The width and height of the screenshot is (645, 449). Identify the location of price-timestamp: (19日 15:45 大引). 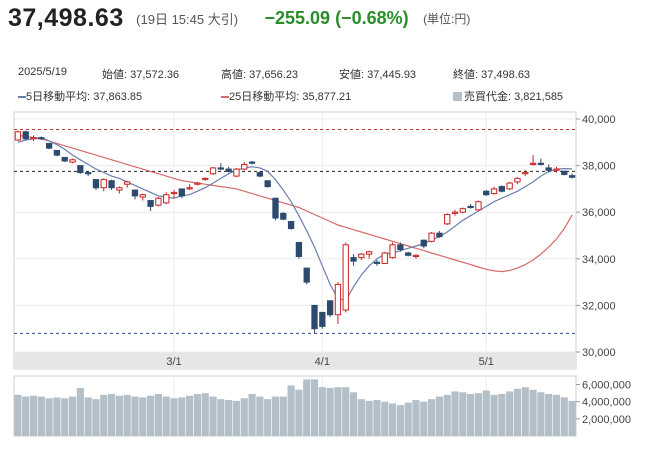
(187, 19).